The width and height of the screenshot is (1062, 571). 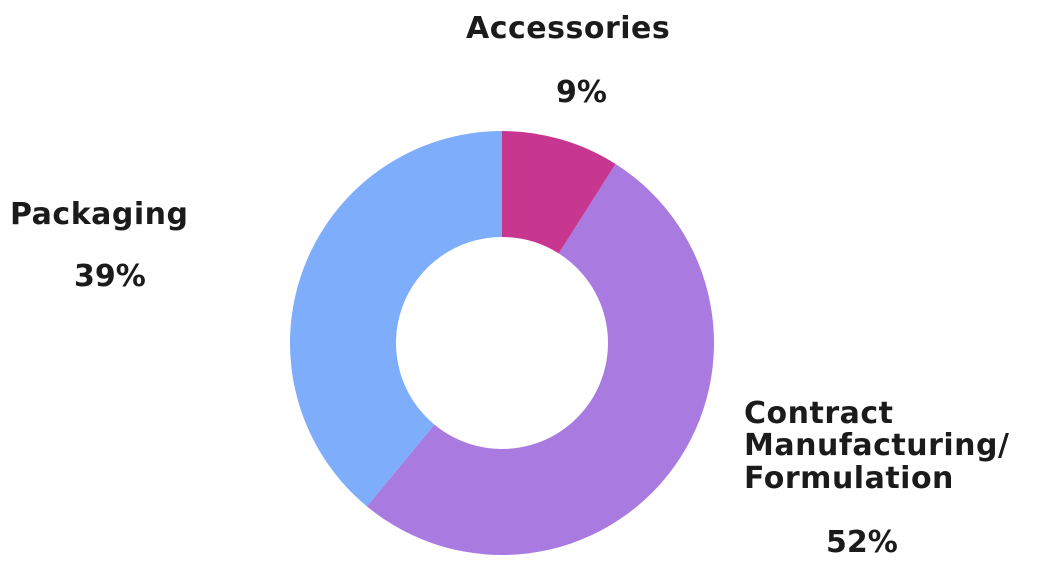 I want to click on slice-label-packaging: Packaging, so click(x=99, y=214).